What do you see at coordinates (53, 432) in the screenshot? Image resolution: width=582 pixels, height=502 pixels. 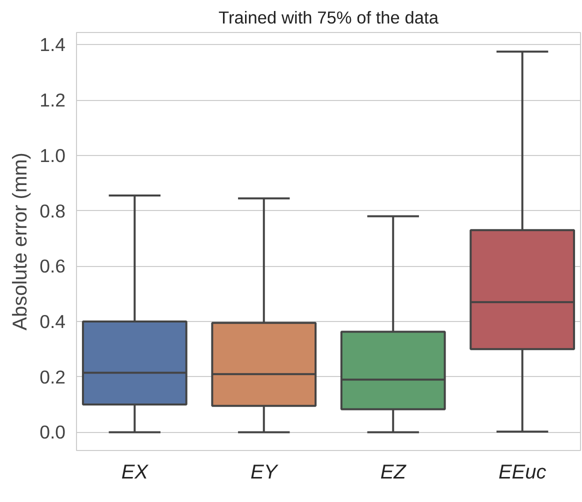 I see `y-tick-label: 0.0` at bounding box center [53, 432].